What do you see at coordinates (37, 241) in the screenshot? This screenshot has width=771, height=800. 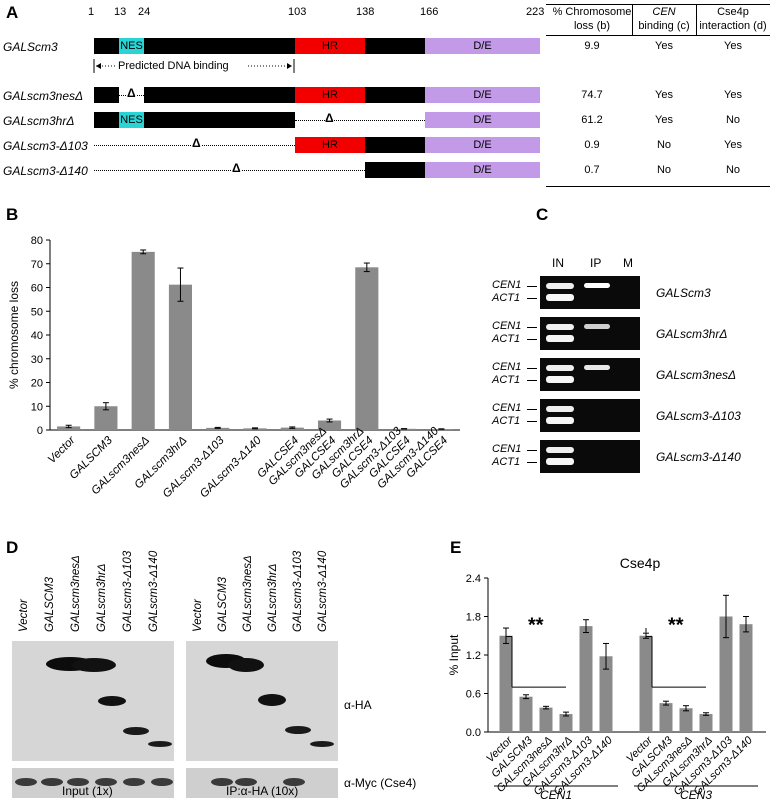 I see `y-tick-label: 80` at bounding box center [37, 241].